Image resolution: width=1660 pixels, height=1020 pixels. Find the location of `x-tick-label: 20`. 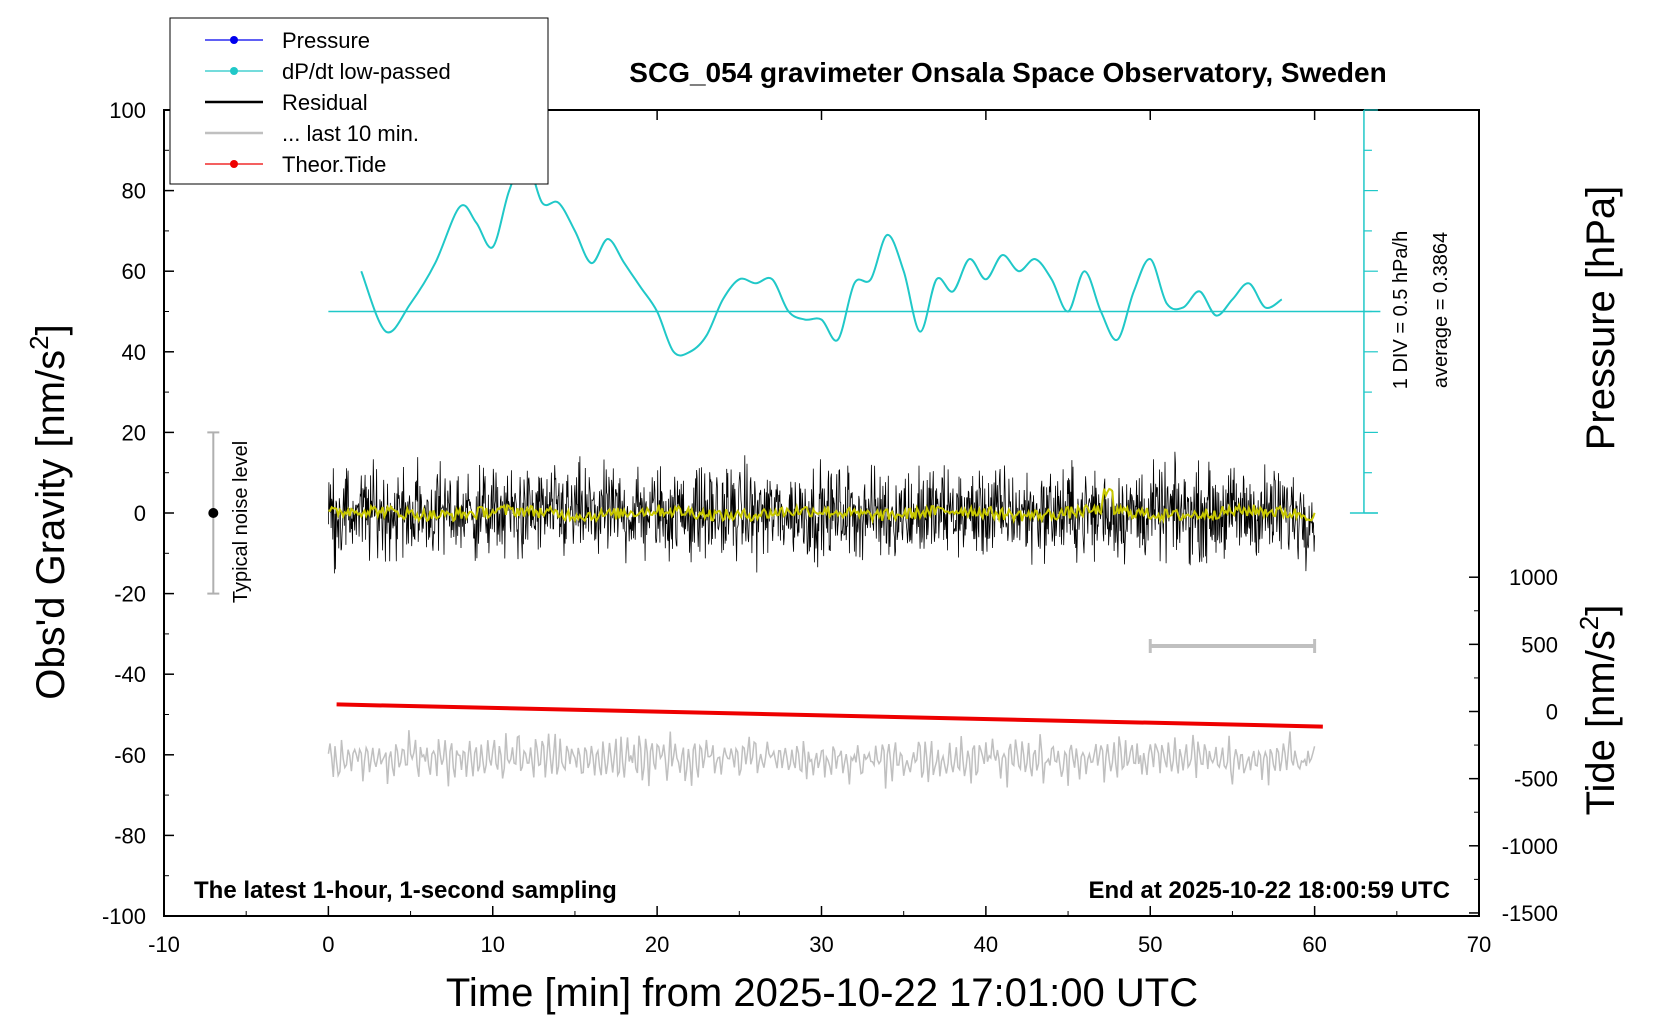

x-tick-label: 20 is located at coordinates (657, 944).